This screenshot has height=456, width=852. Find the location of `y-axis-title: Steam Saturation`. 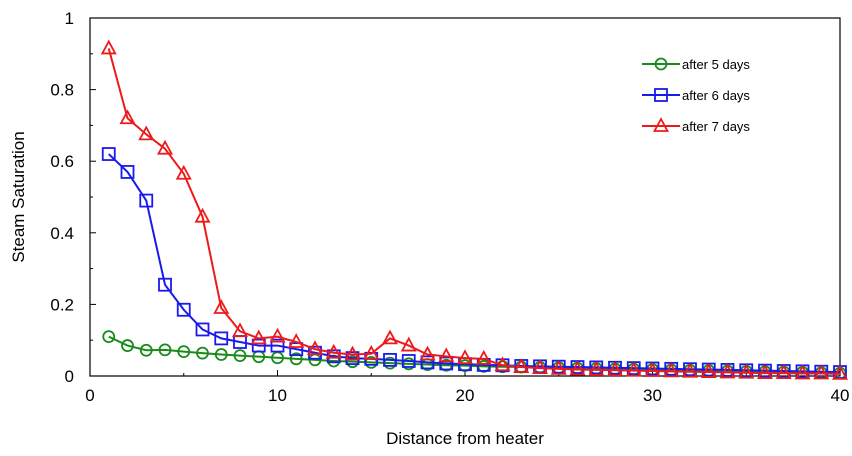

y-axis-title: Steam Saturation is located at coordinates (18, 196).